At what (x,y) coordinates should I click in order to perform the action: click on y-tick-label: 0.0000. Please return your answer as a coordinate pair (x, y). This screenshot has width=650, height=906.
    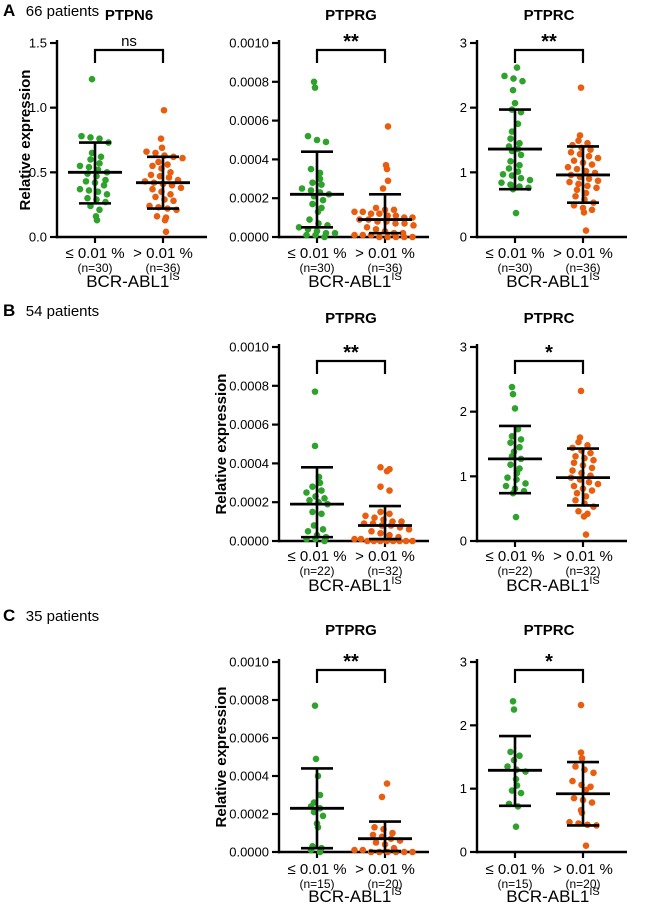
    Looking at the image, I should click on (249, 852).